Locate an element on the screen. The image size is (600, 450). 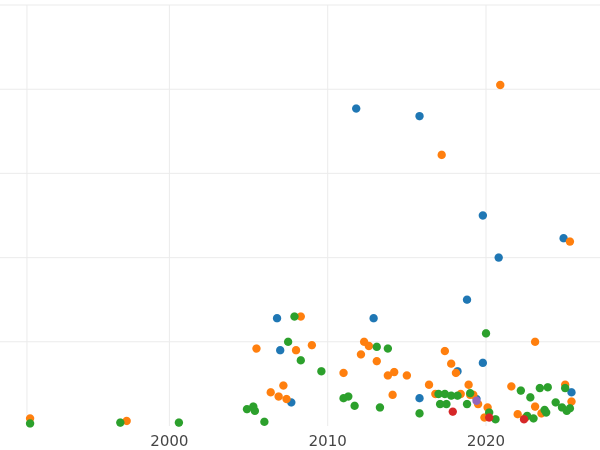
x-tick-label: 2000 is located at coordinates (169, 441).